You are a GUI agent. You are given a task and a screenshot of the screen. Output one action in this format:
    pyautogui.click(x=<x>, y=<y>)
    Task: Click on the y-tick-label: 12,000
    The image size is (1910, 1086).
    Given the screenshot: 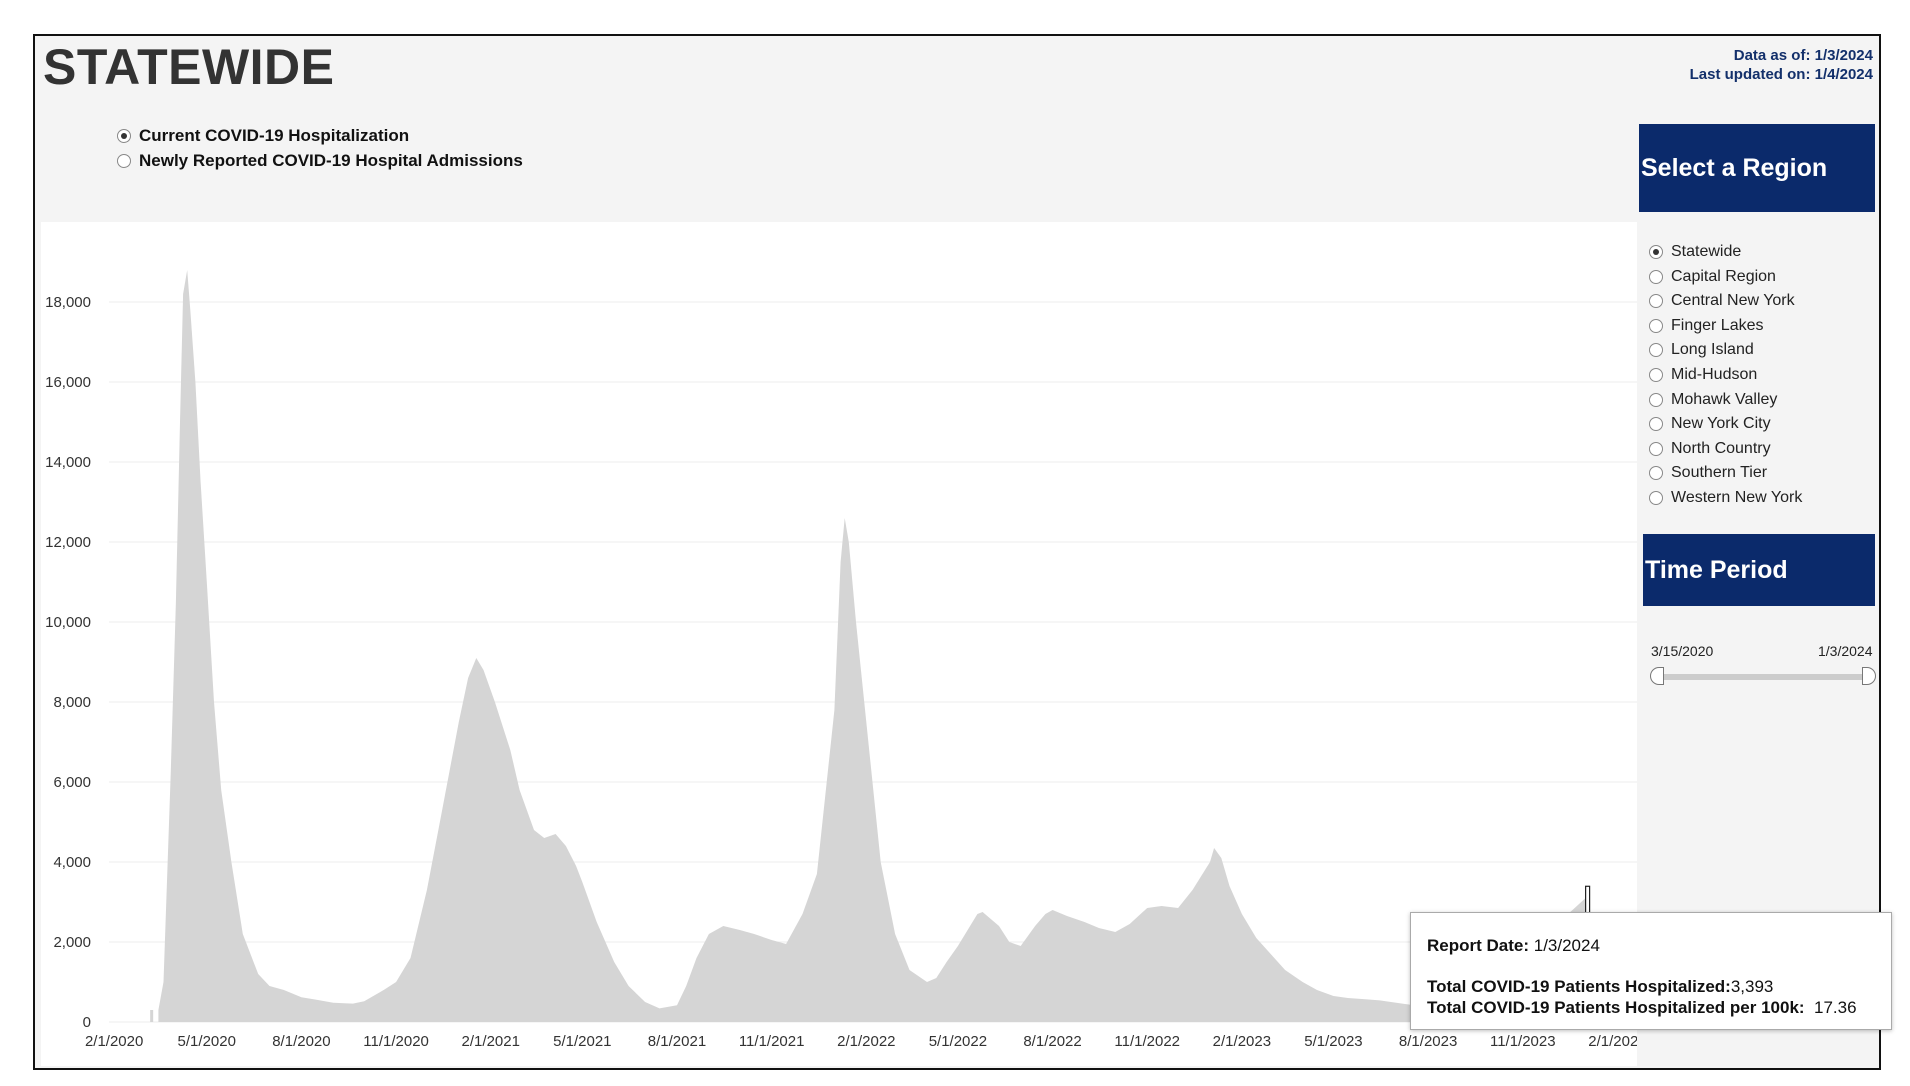 What is the action you would take?
    pyautogui.click(x=68, y=542)
    